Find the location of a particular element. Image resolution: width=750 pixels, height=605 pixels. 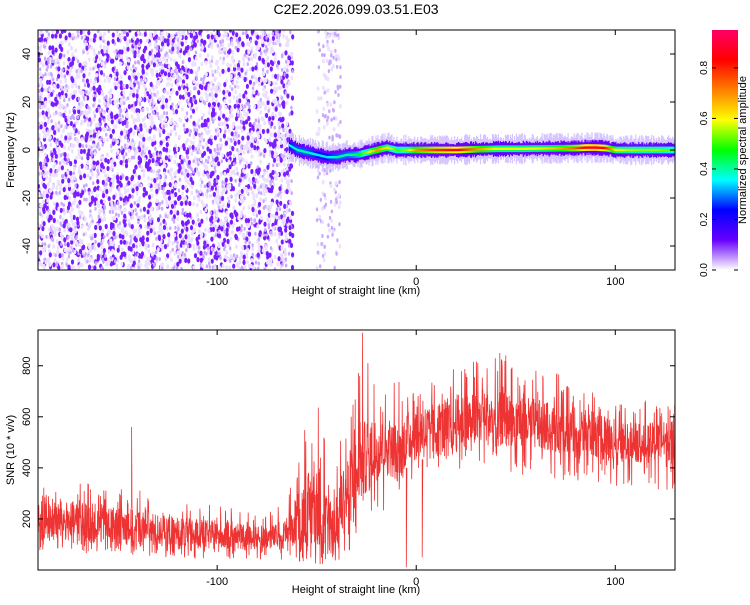

figure-title: C2E2.2026.099.03.51.E03 is located at coordinates (355, 9).